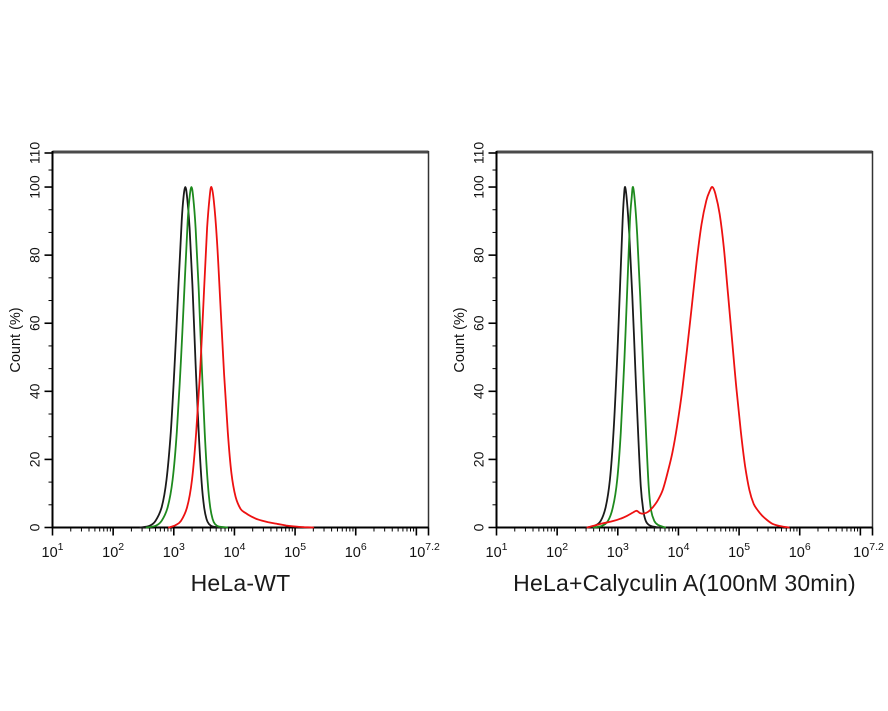  What do you see at coordinates (240, 583) in the screenshot?
I see `panel-title: HeLa-WT` at bounding box center [240, 583].